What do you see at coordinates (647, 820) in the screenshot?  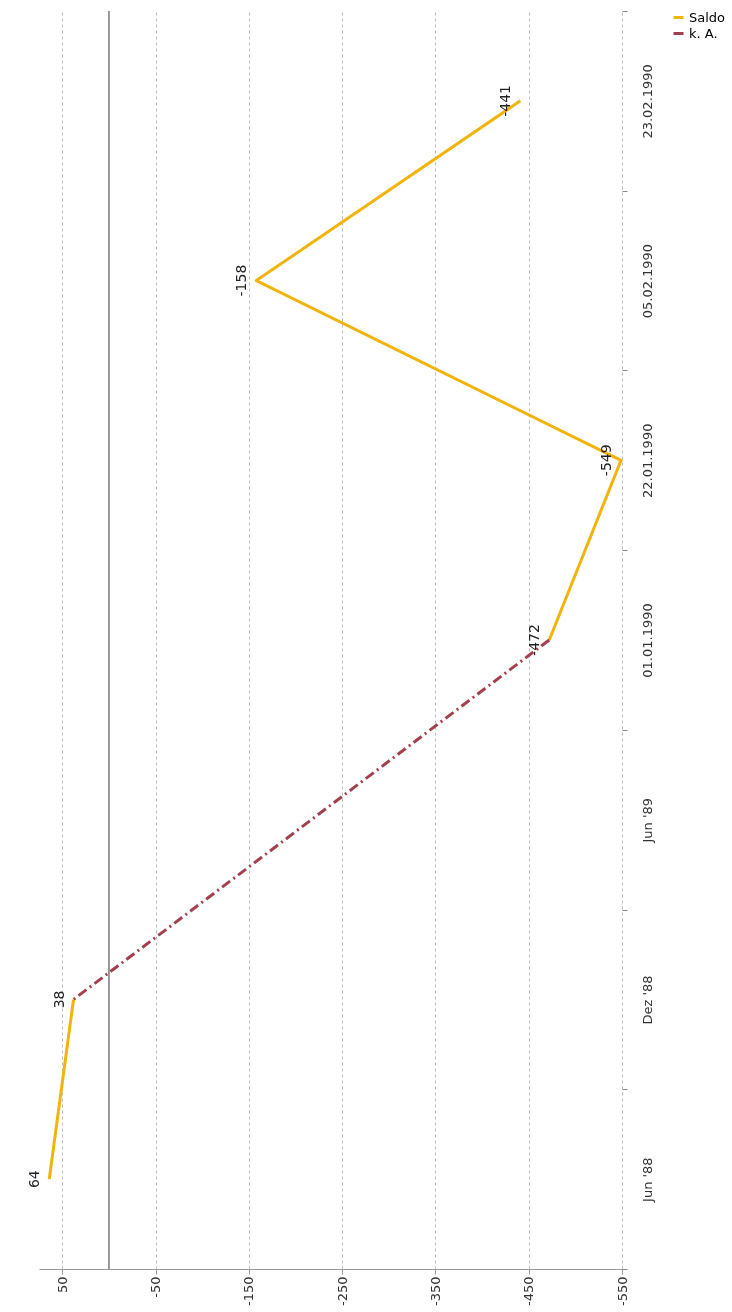 I see `y-tick-label: Jun '89` at bounding box center [647, 820].